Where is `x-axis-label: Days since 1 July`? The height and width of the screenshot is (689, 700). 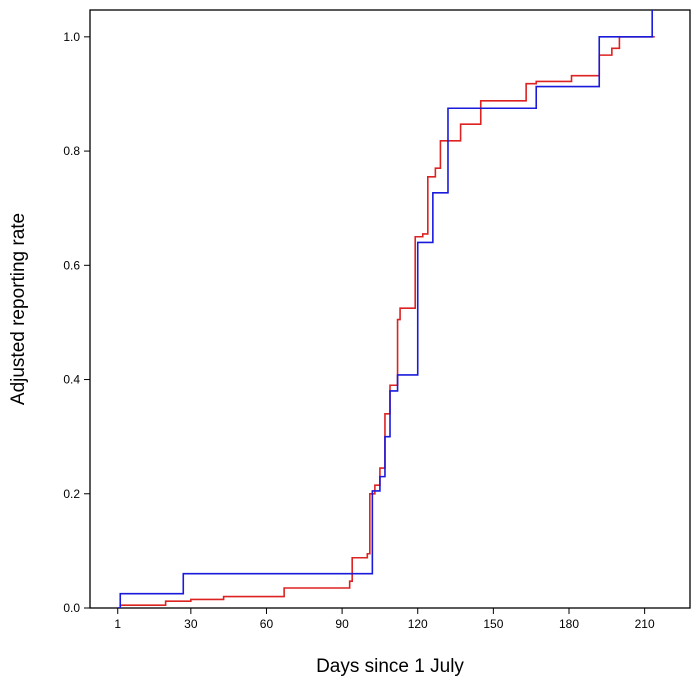 x-axis-label: Days since 1 July is located at coordinates (390, 666).